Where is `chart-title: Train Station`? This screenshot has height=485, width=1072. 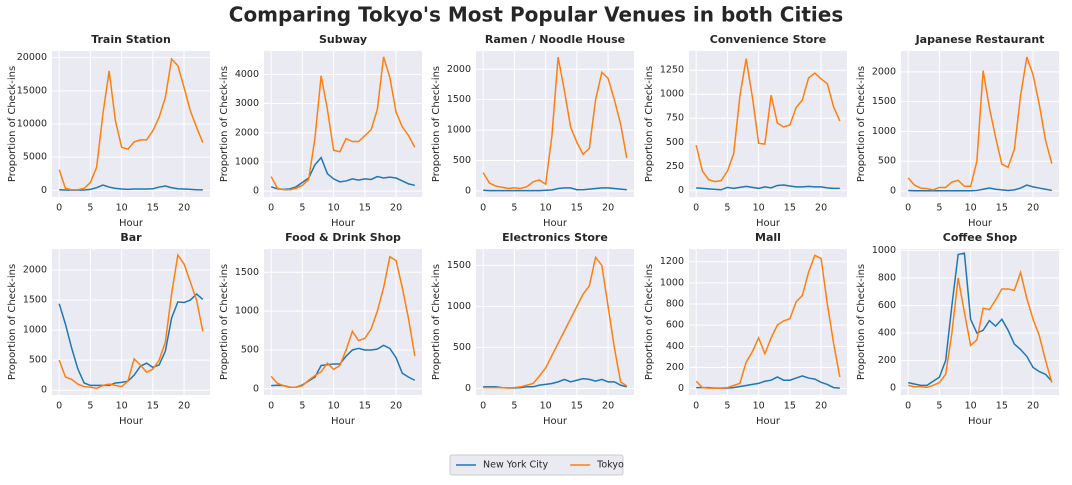 chart-title: Train Station is located at coordinates (131, 39).